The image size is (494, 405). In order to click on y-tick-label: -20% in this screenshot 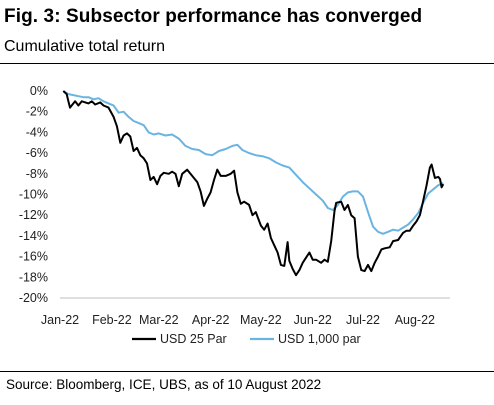, I will do `click(33, 298)`.